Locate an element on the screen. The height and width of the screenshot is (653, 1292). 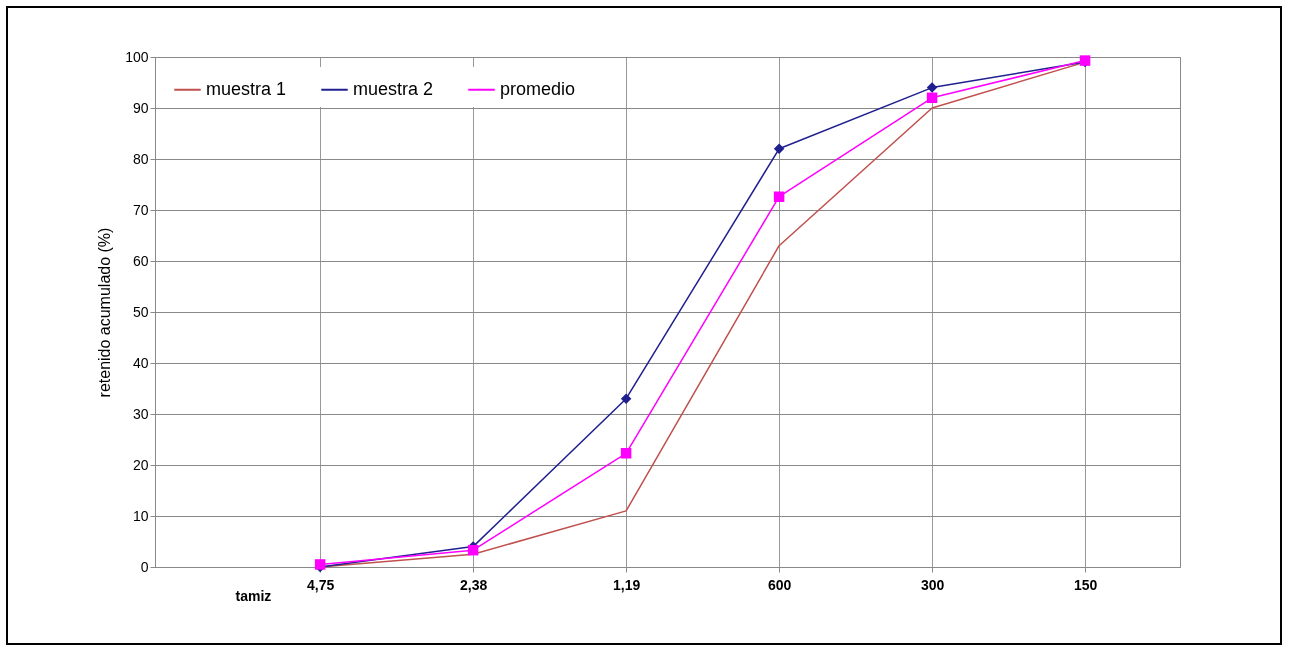
legend-label: muestra 1 is located at coordinates (246, 88).